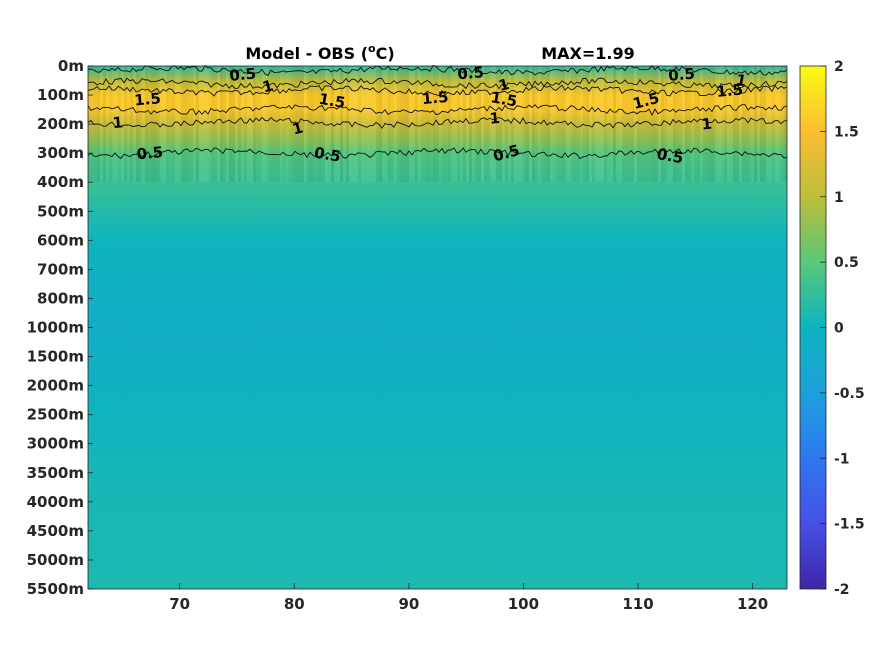 The height and width of the screenshot is (656, 875). What do you see at coordinates (60, 298) in the screenshot?
I see `y-tick-label: 800m` at bounding box center [60, 298].